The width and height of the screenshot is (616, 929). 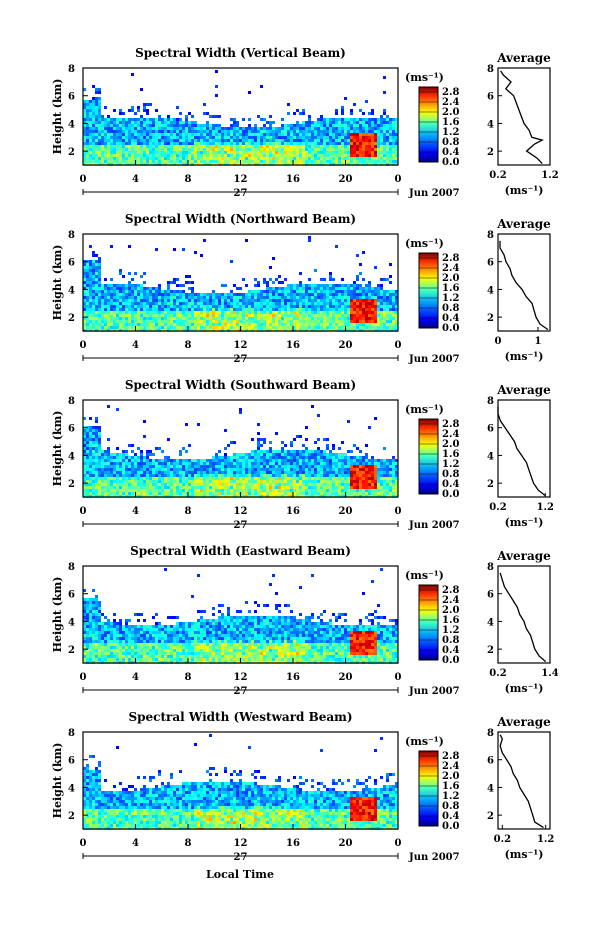 I want to click on average-x-tick-label: 0.2, so click(x=497, y=175).